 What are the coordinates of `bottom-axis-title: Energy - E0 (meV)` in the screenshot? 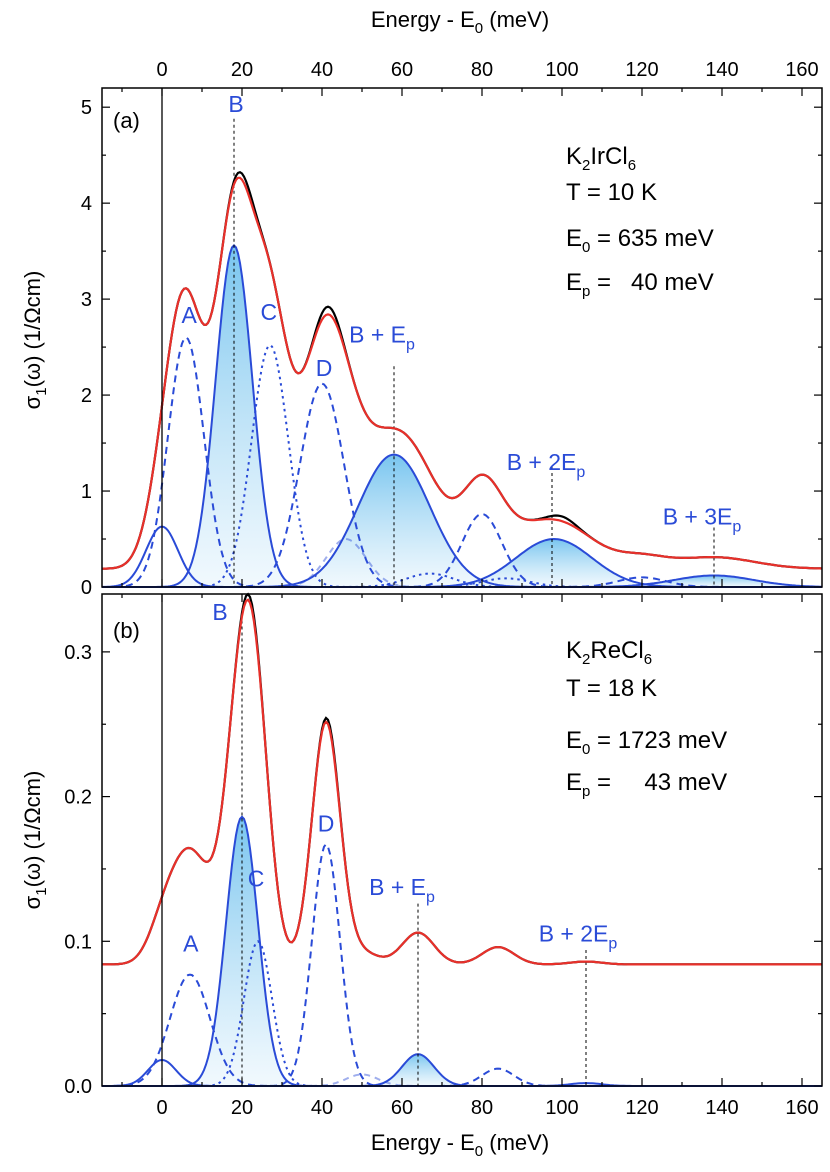 It's located at (460, 1145).